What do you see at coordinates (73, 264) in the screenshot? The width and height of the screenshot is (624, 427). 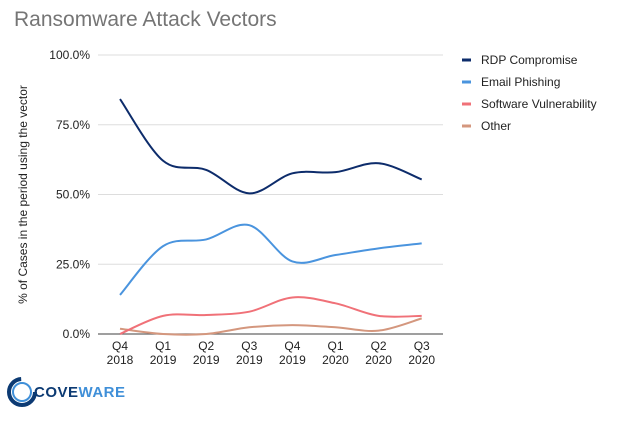 I see `y-tick-label: 25.0%` at bounding box center [73, 264].